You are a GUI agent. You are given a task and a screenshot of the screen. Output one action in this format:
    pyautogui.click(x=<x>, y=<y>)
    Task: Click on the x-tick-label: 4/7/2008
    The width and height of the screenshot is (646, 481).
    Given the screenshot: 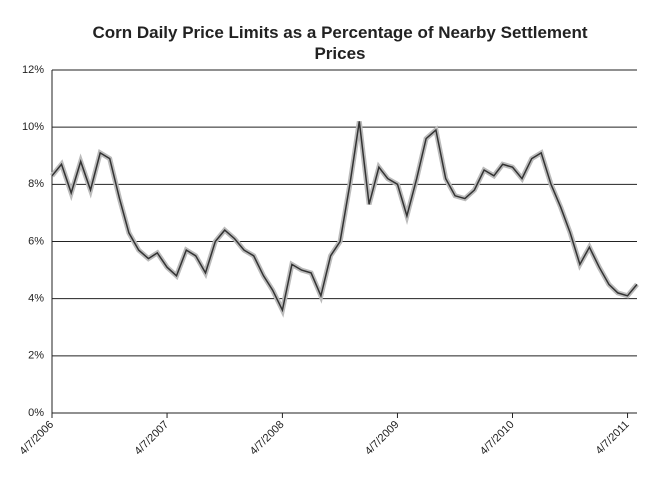 What is the action you would take?
    pyautogui.click(x=267, y=438)
    